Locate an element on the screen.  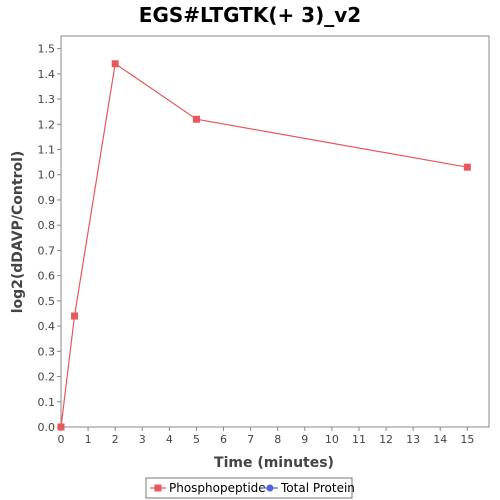
legend-box is located at coordinates (249, 488).